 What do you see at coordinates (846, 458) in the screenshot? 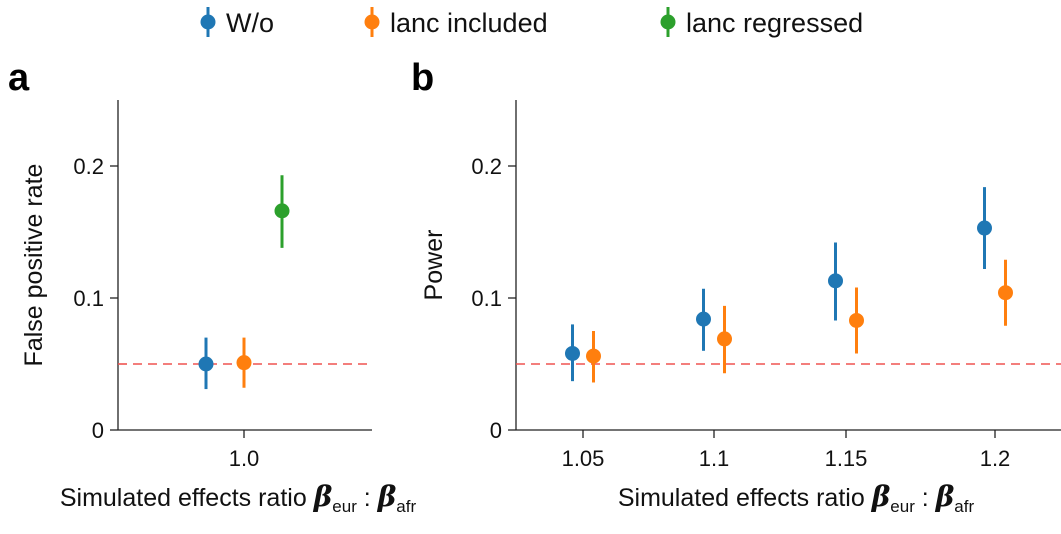
I see `panel-b-xtick-label: 1.15` at bounding box center [846, 458].